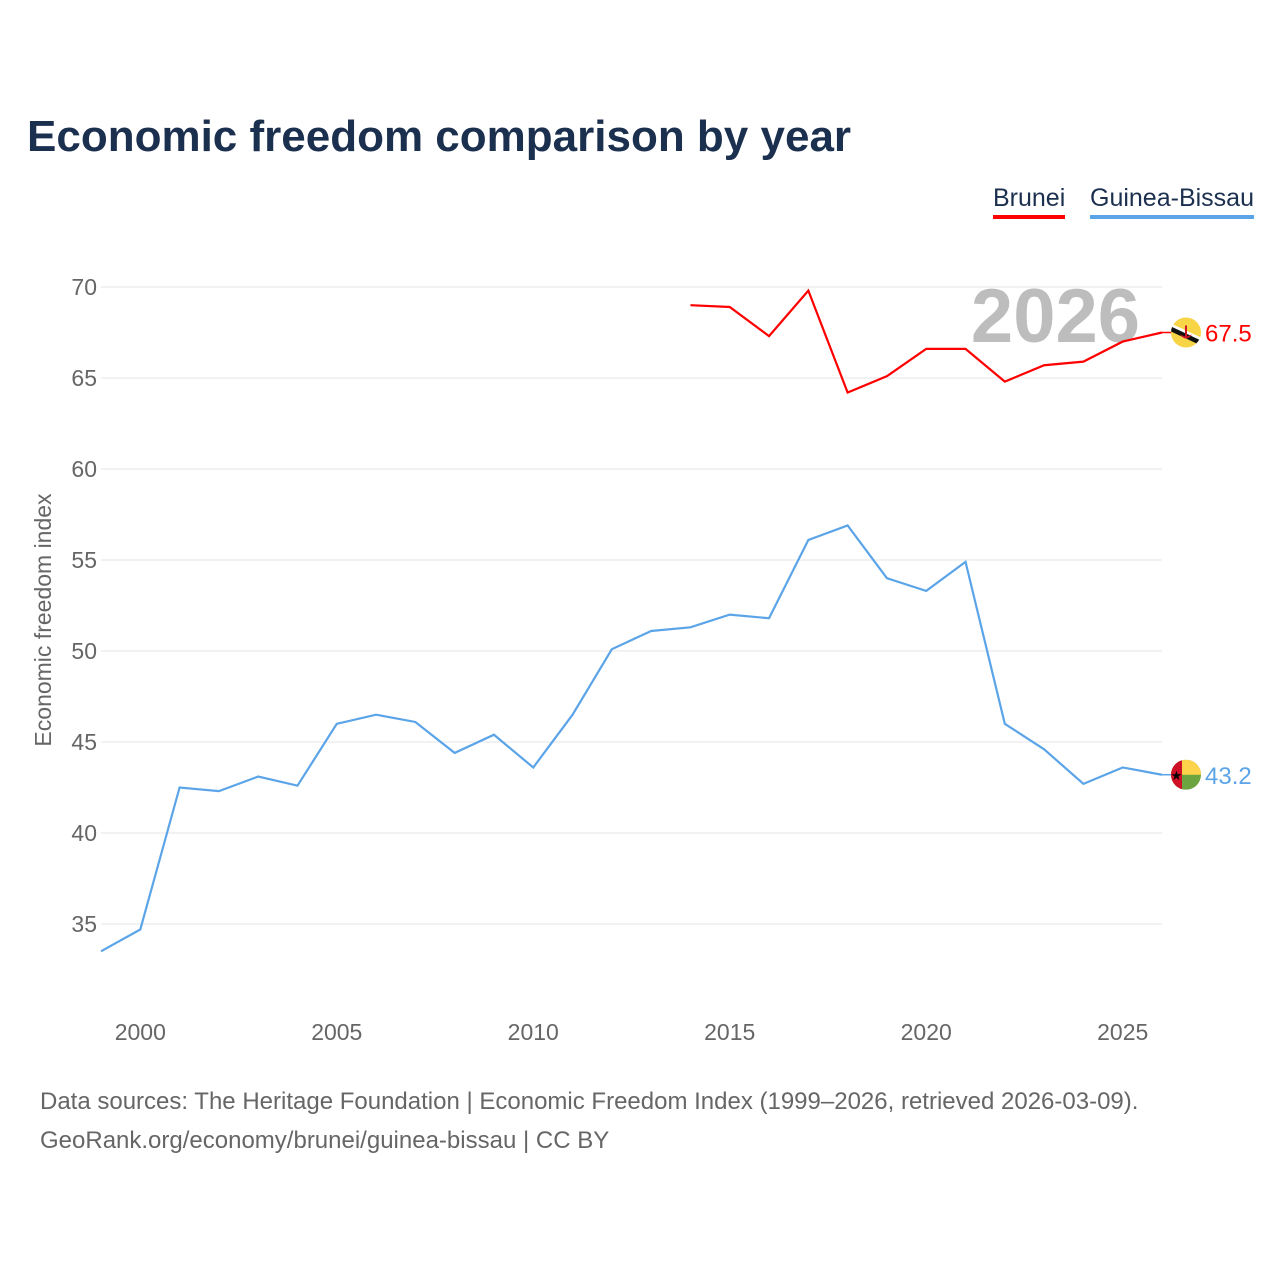  Describe the element at coordinates (84, 287) in the screenshot. I see `y-tick-label: 70` at that location.